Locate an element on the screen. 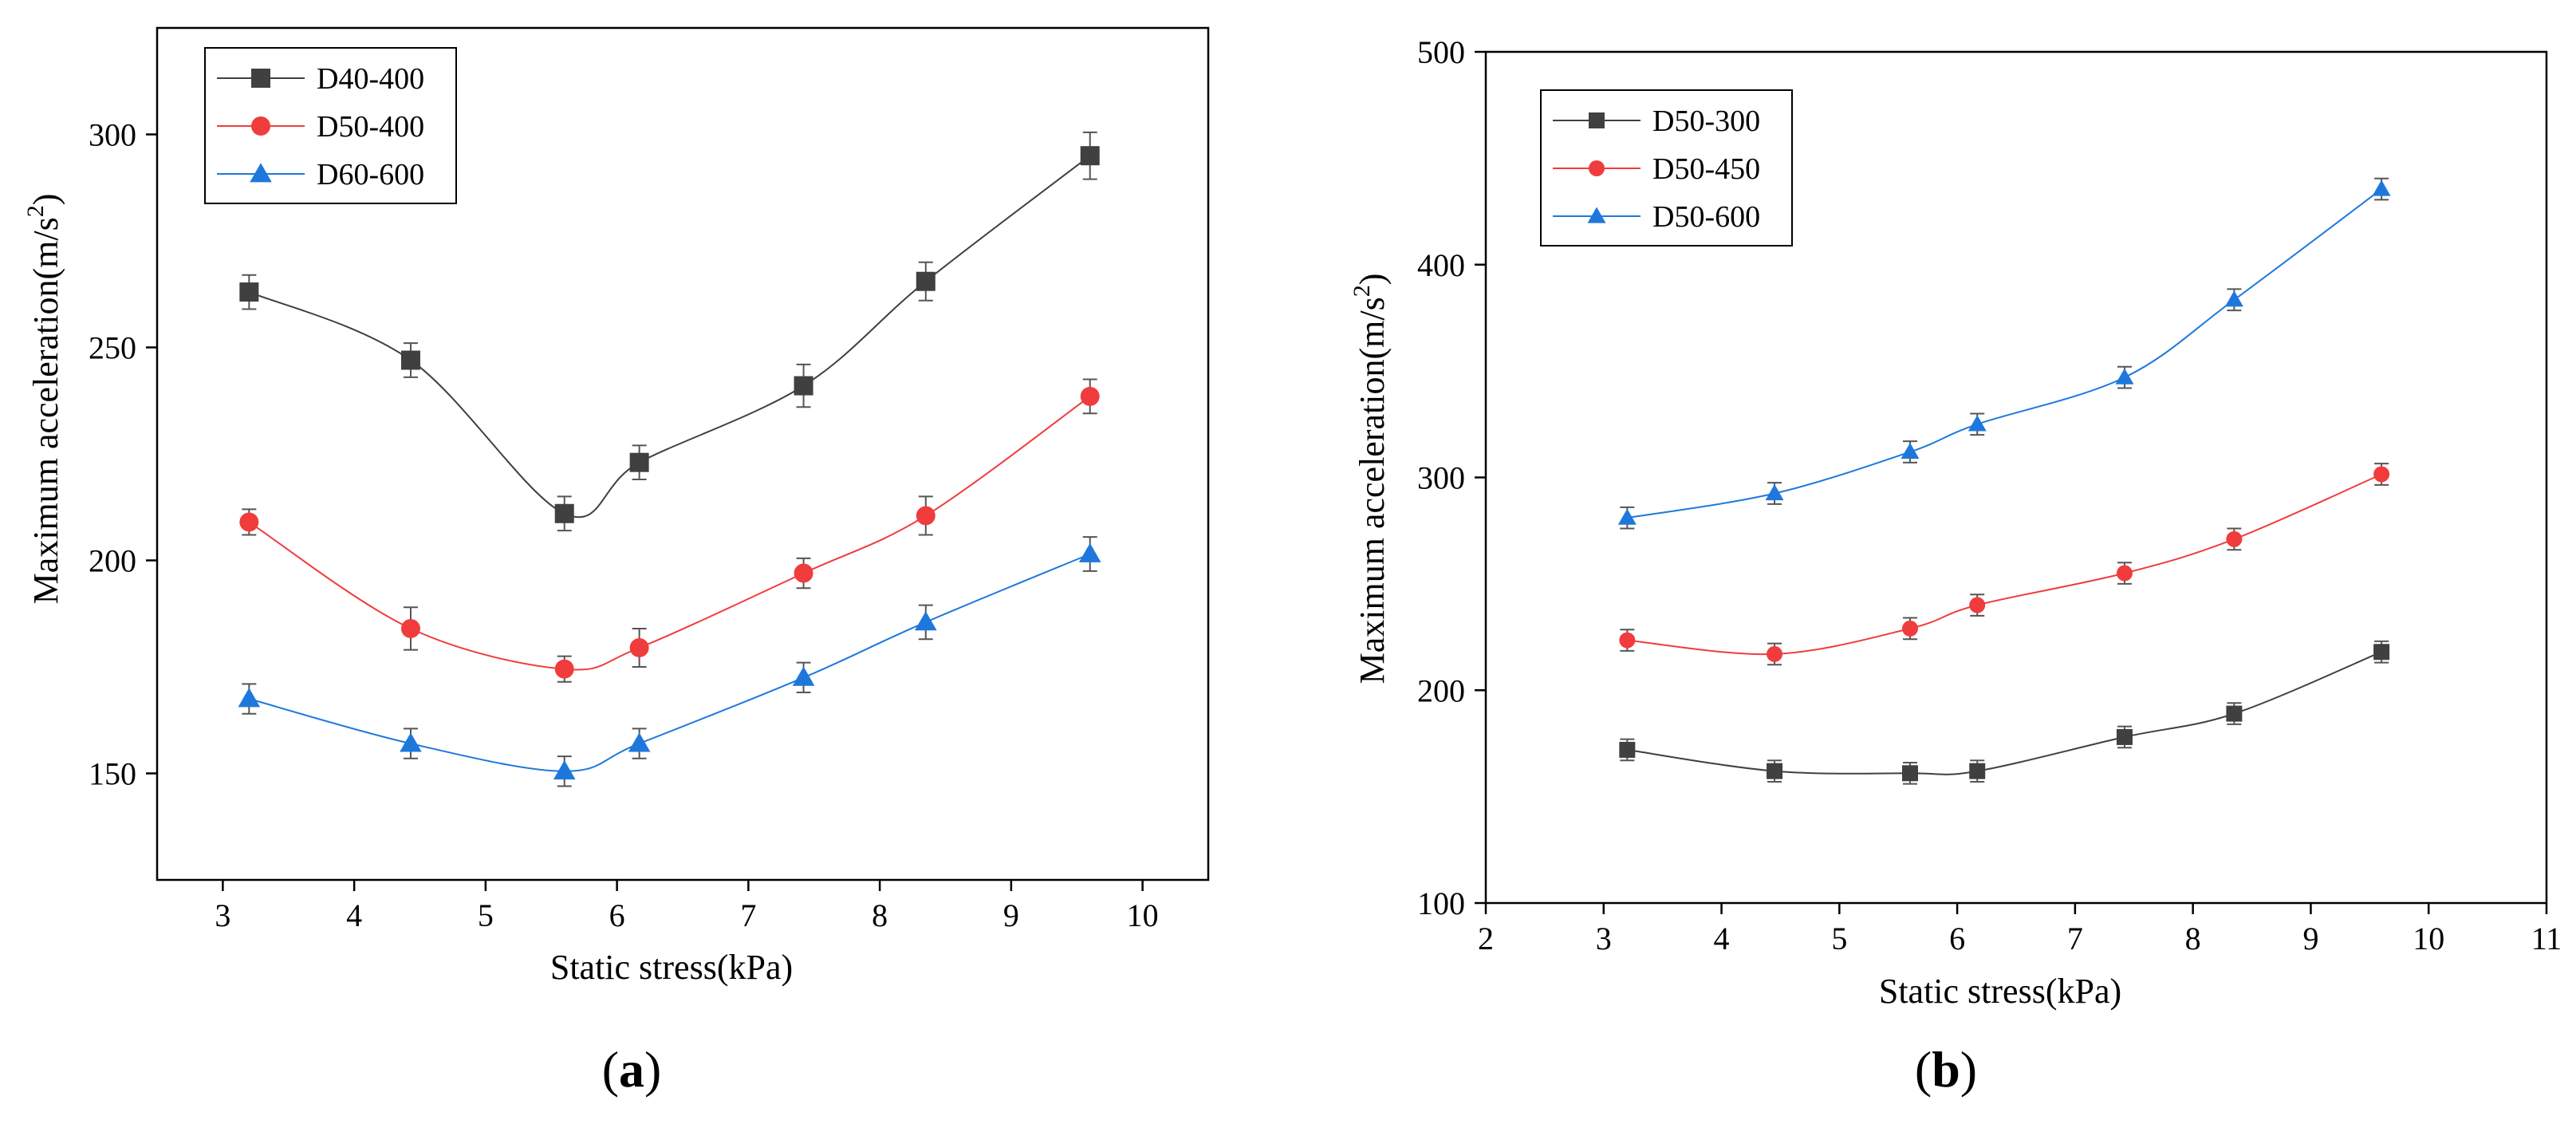 This screenshot has height=1124, width=2576. x-tick-label: 9 is located at coordinates (1011, 915).